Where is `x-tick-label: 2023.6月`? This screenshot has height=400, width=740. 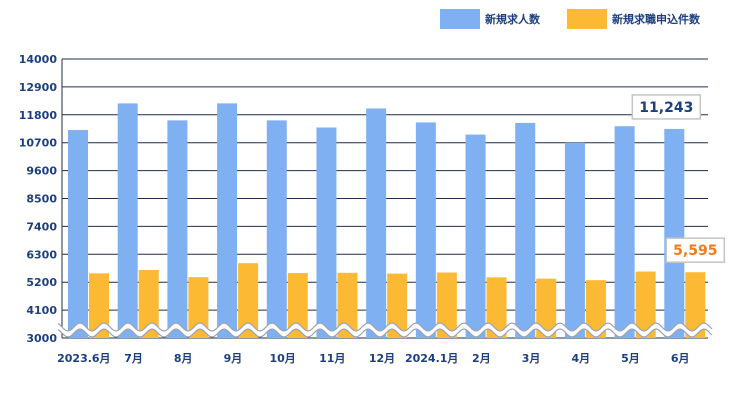
x-tick-label: 2023.6月 is located at coordinates (83, 358).